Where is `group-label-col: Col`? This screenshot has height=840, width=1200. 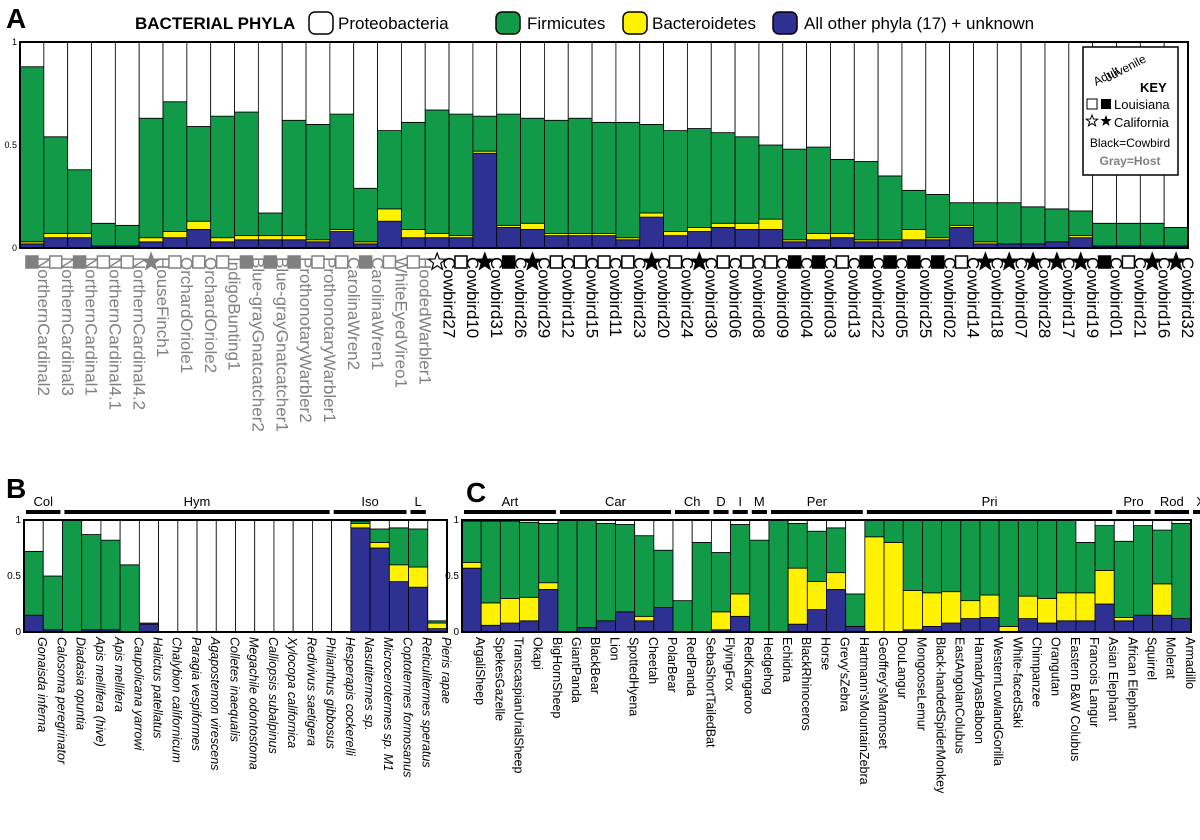 group-label-col: Col is located at coordinates (43, 501).